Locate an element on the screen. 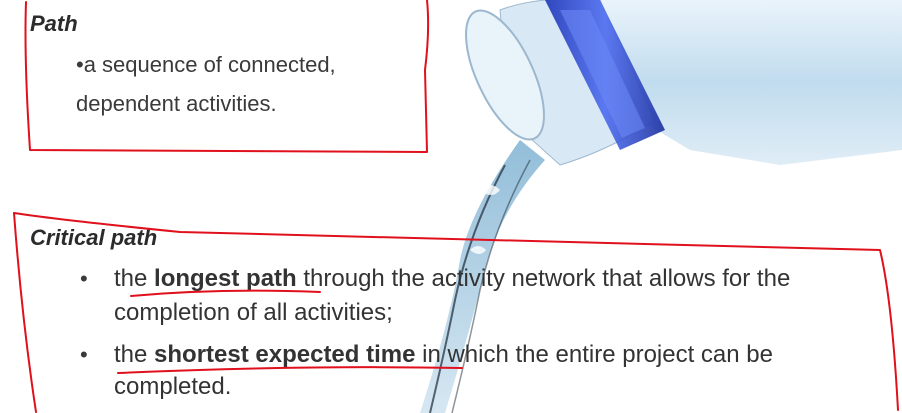  path-definition-line-2: dependent activities. is located at coordinates (176, 103).